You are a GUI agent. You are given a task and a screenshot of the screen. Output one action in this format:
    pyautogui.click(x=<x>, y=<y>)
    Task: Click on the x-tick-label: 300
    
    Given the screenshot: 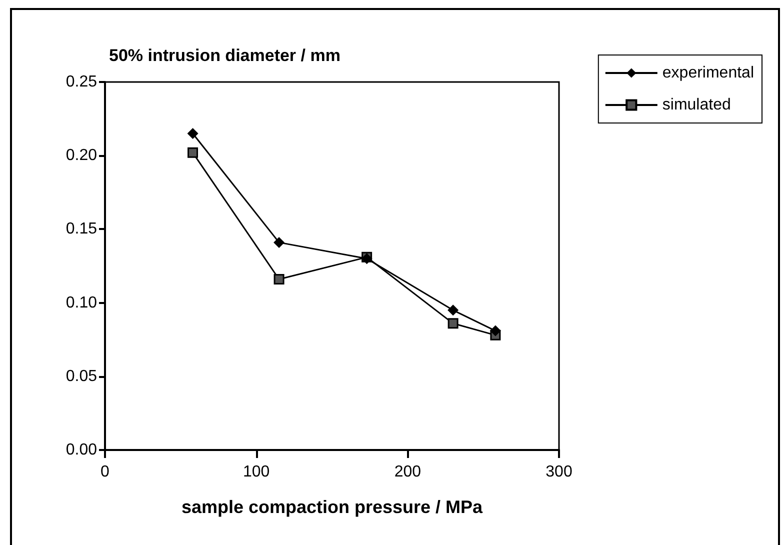 What is the action you would take?
    pyautogui.click(x=559, y=472)
    